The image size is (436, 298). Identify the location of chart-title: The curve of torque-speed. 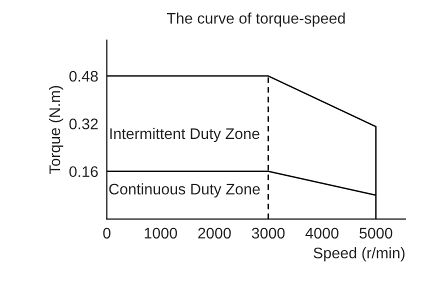
(255, 19).